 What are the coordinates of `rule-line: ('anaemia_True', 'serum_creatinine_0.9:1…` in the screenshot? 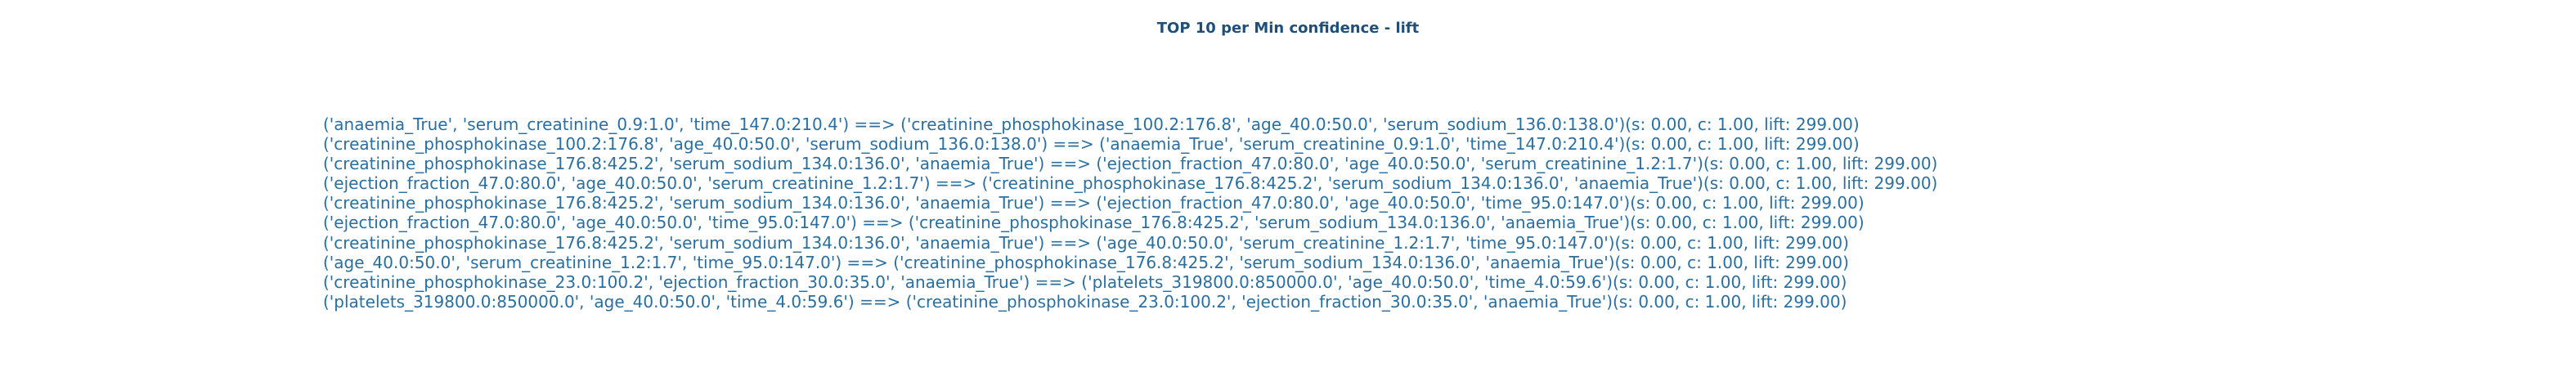 It's located at (1091, 124).